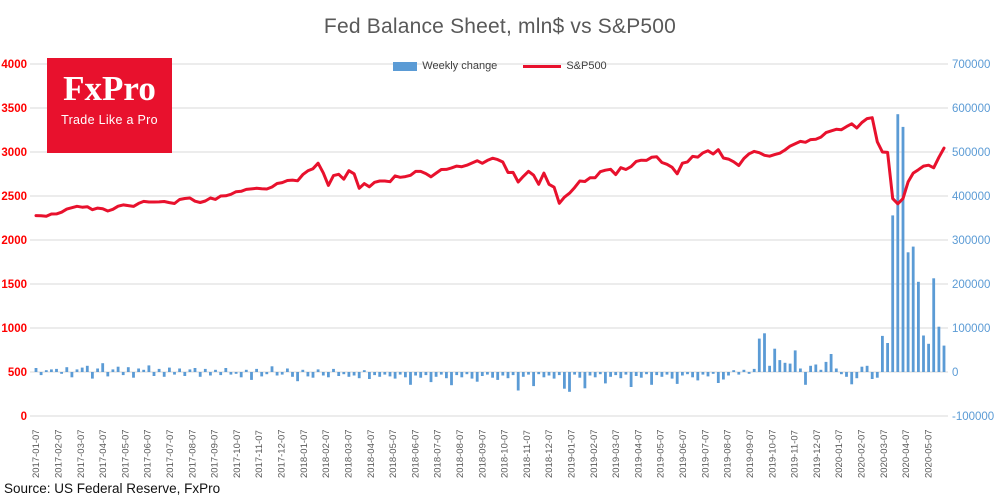 This screenshot has width=1000, height=500. Describe the element at coordinates (326, 453) in the screenshot. I see `svg-text: 2018-02-07` at that location.